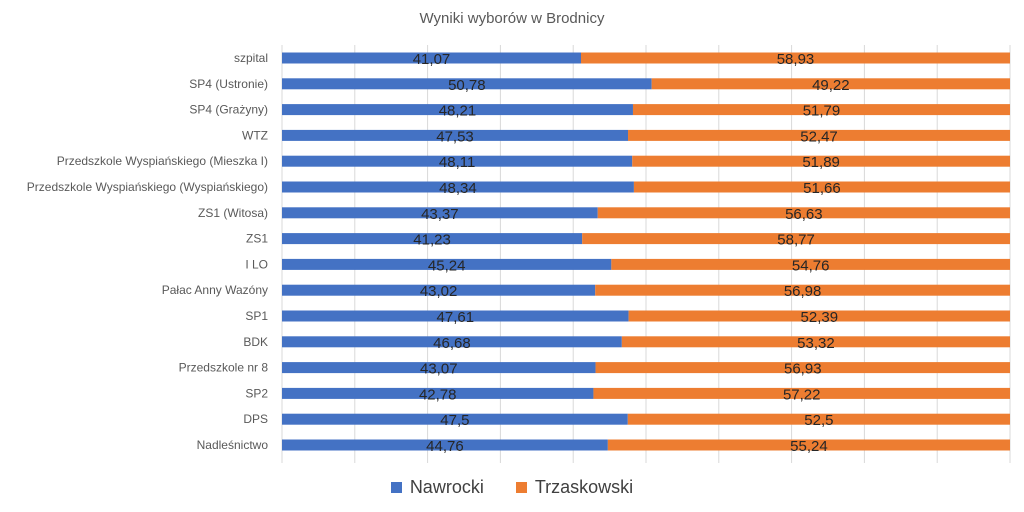 This screenshot has height=512, width=1024. I want to click on category-label: SP4 (Grażyny), so click(228, 110).